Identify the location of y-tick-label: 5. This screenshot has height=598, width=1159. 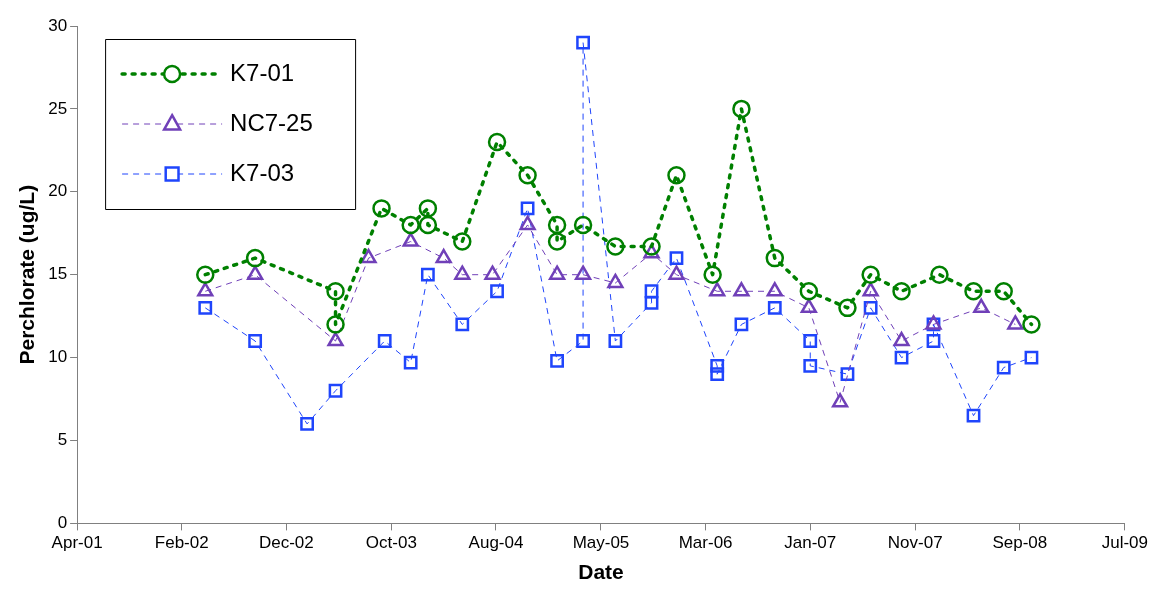
(62, 440).